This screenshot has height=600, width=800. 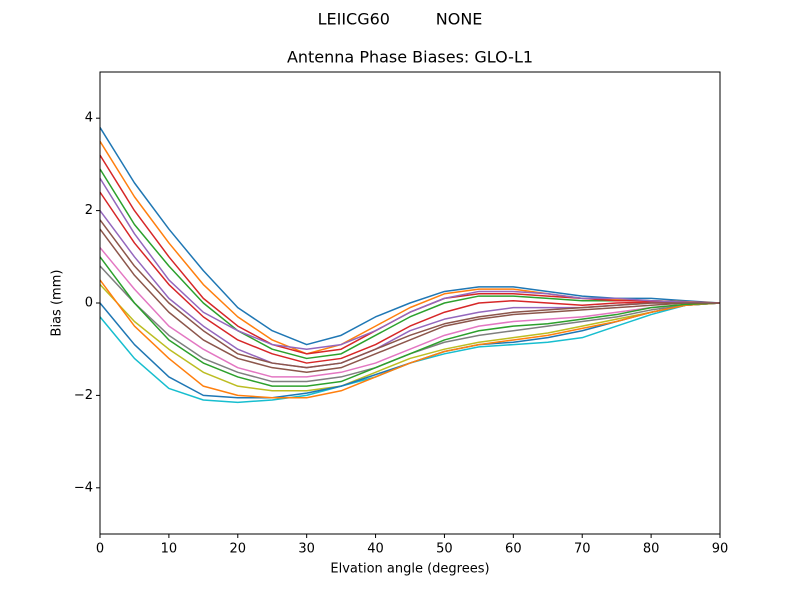 I want to click on x-tick-label: 10, so click(x=169, y=549).